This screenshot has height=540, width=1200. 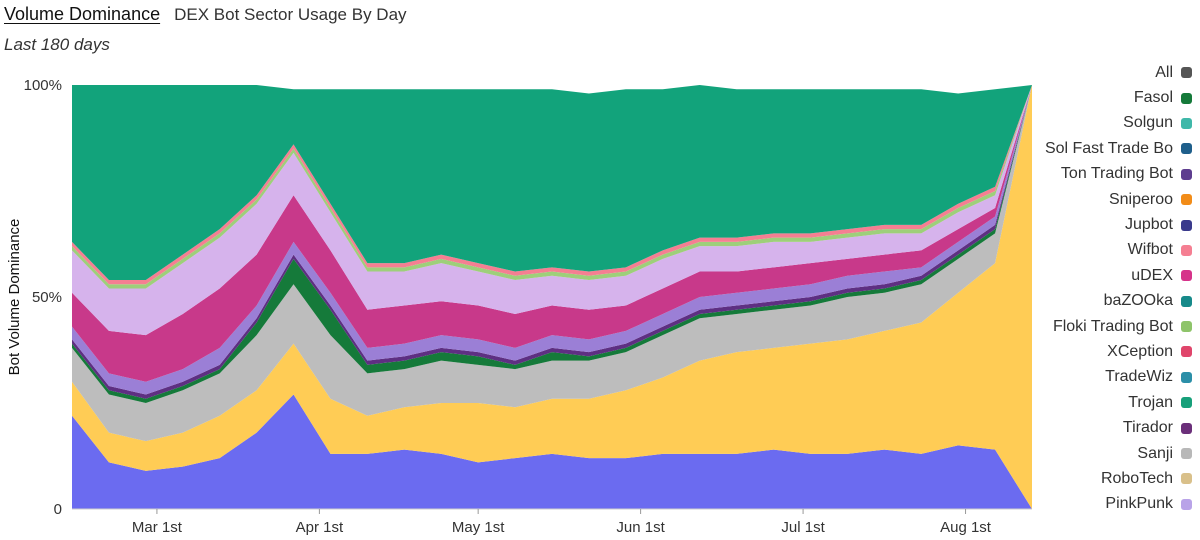 What do you see at coordinates (1115, 453) in the screenshot?
I see `legend-item-sanji: Sanji` at bounding box center [1115, 453].